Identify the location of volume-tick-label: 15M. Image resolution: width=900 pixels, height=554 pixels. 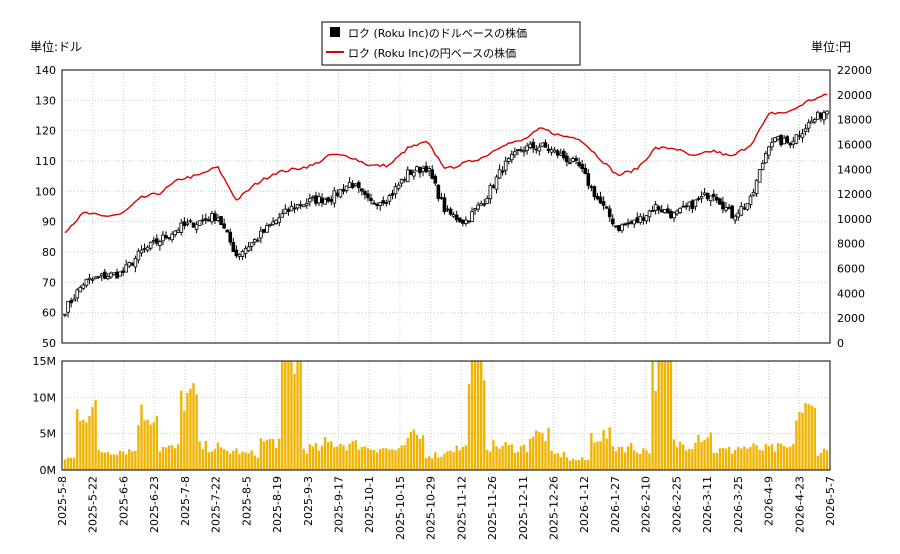
(45, 361).